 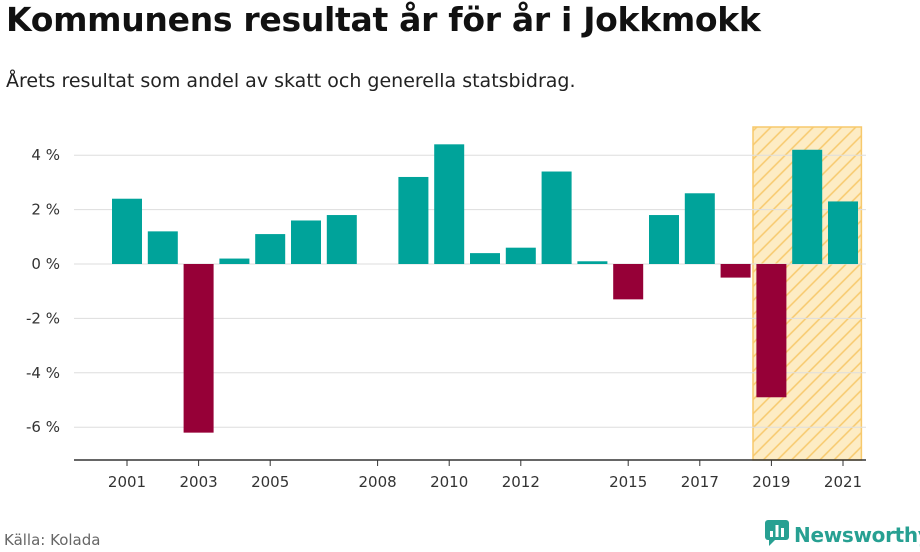 What do you see at coordinates (556, 217) in the screenshot?
I see `bar-2013` at bounding box center [556, 217].